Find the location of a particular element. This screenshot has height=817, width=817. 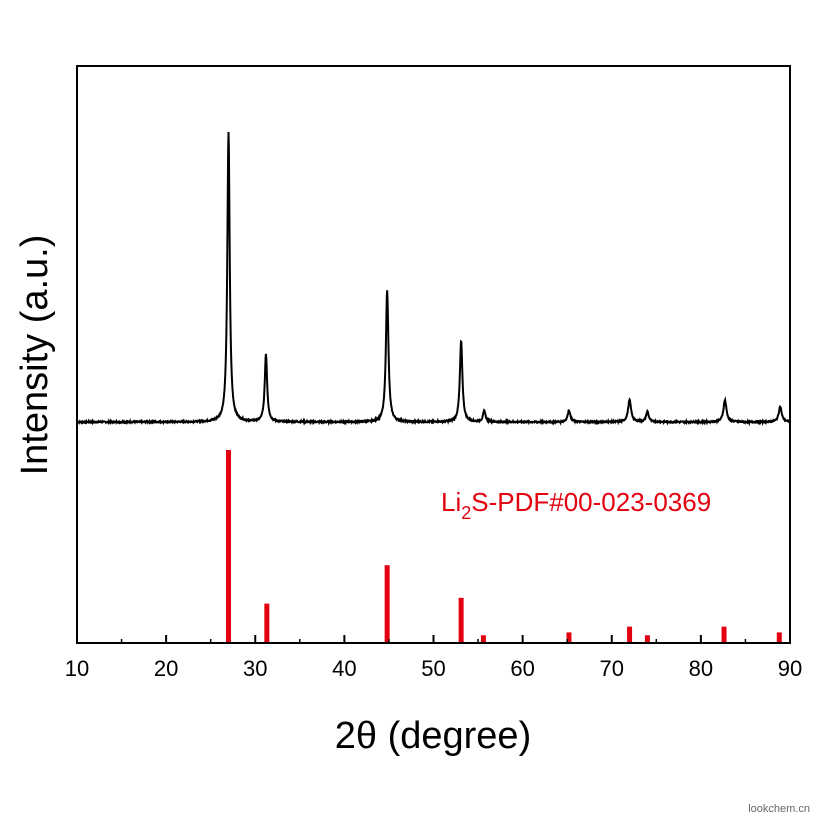

x-tick-label: 50 is located at coordinates (433, 668).